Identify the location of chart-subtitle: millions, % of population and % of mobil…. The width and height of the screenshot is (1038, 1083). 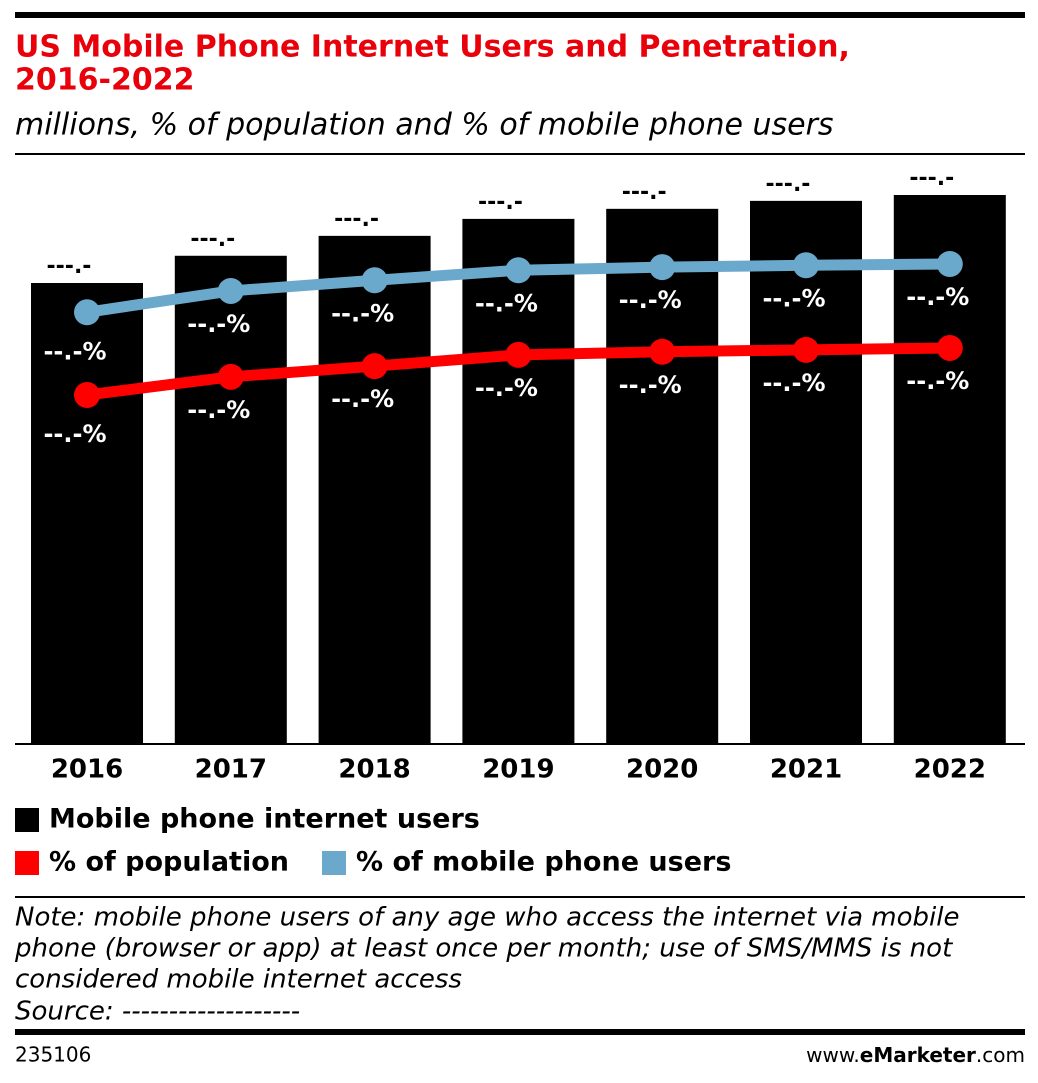
(424, 125).